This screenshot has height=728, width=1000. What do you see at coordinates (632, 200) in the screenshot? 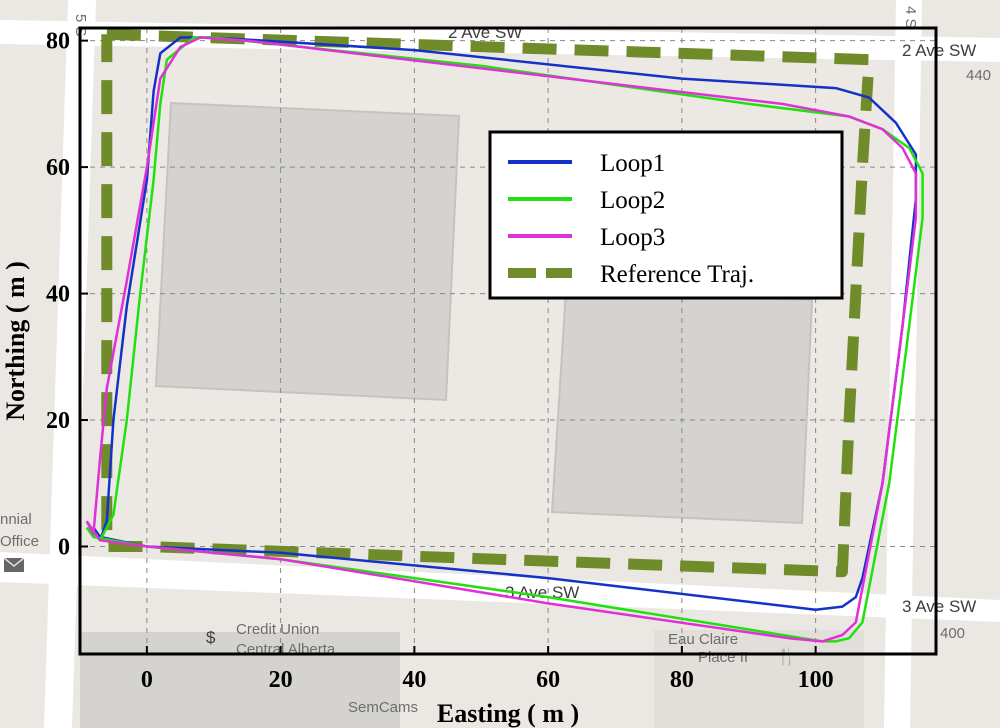
I see `legend-label-loop2: Loop2` at bounding box center [632, 200].